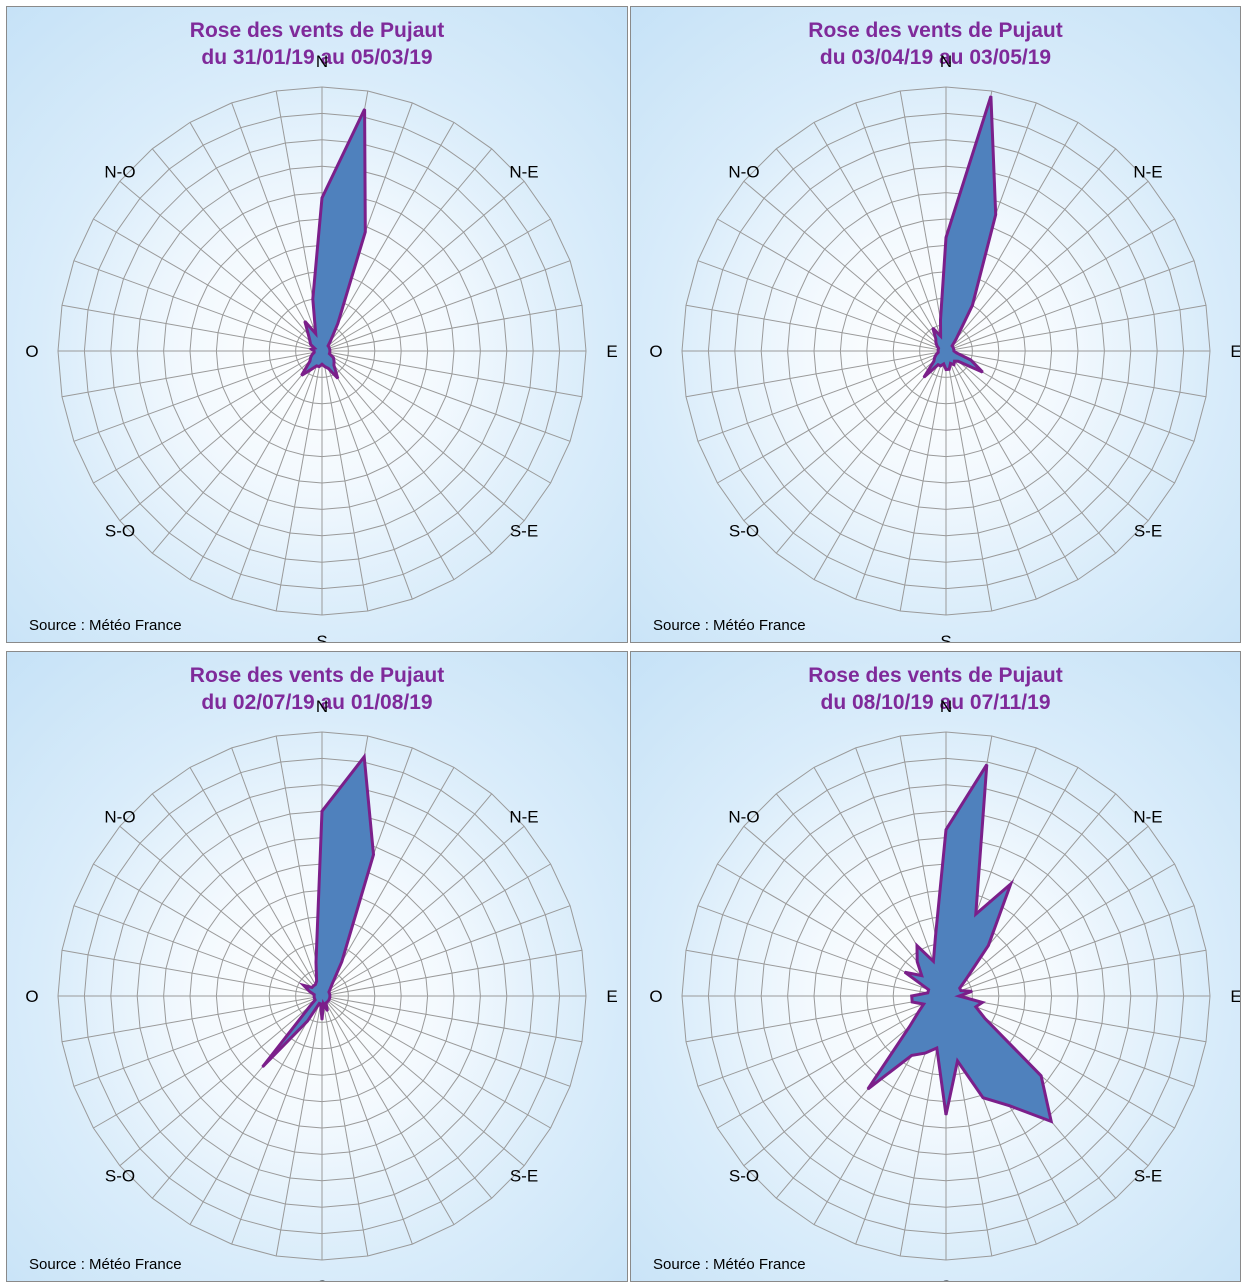 The height and width of the screenshot is (1287, 1244). I want to click on wind-frequency-series, so click(960, 943).